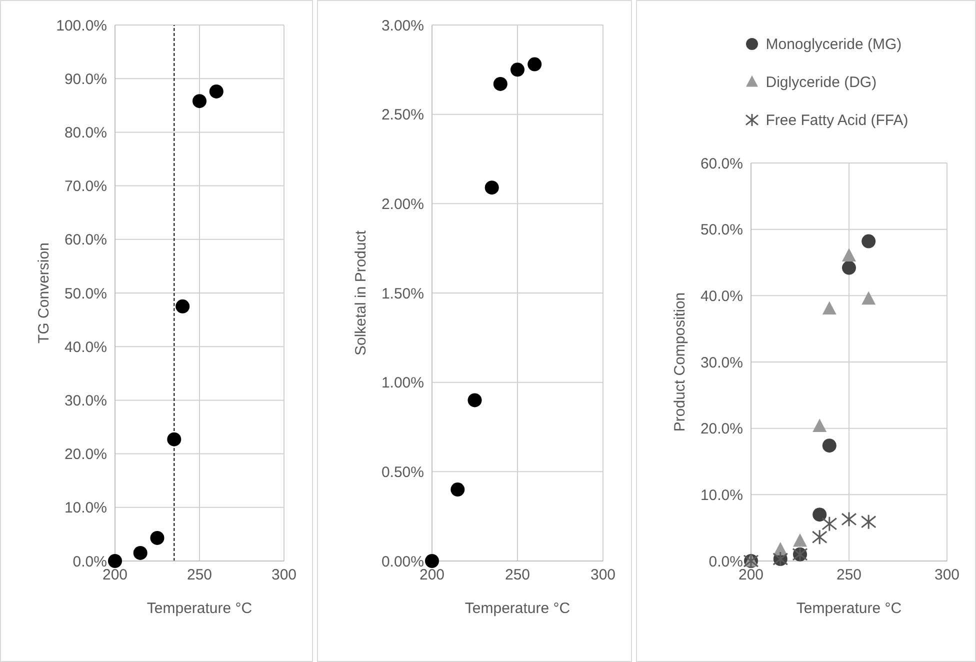  What do you see at coordinates (361, 293) in the screenshot?
I see `y-axis-title: Solketal in Product` at bounding box center [361, 293].